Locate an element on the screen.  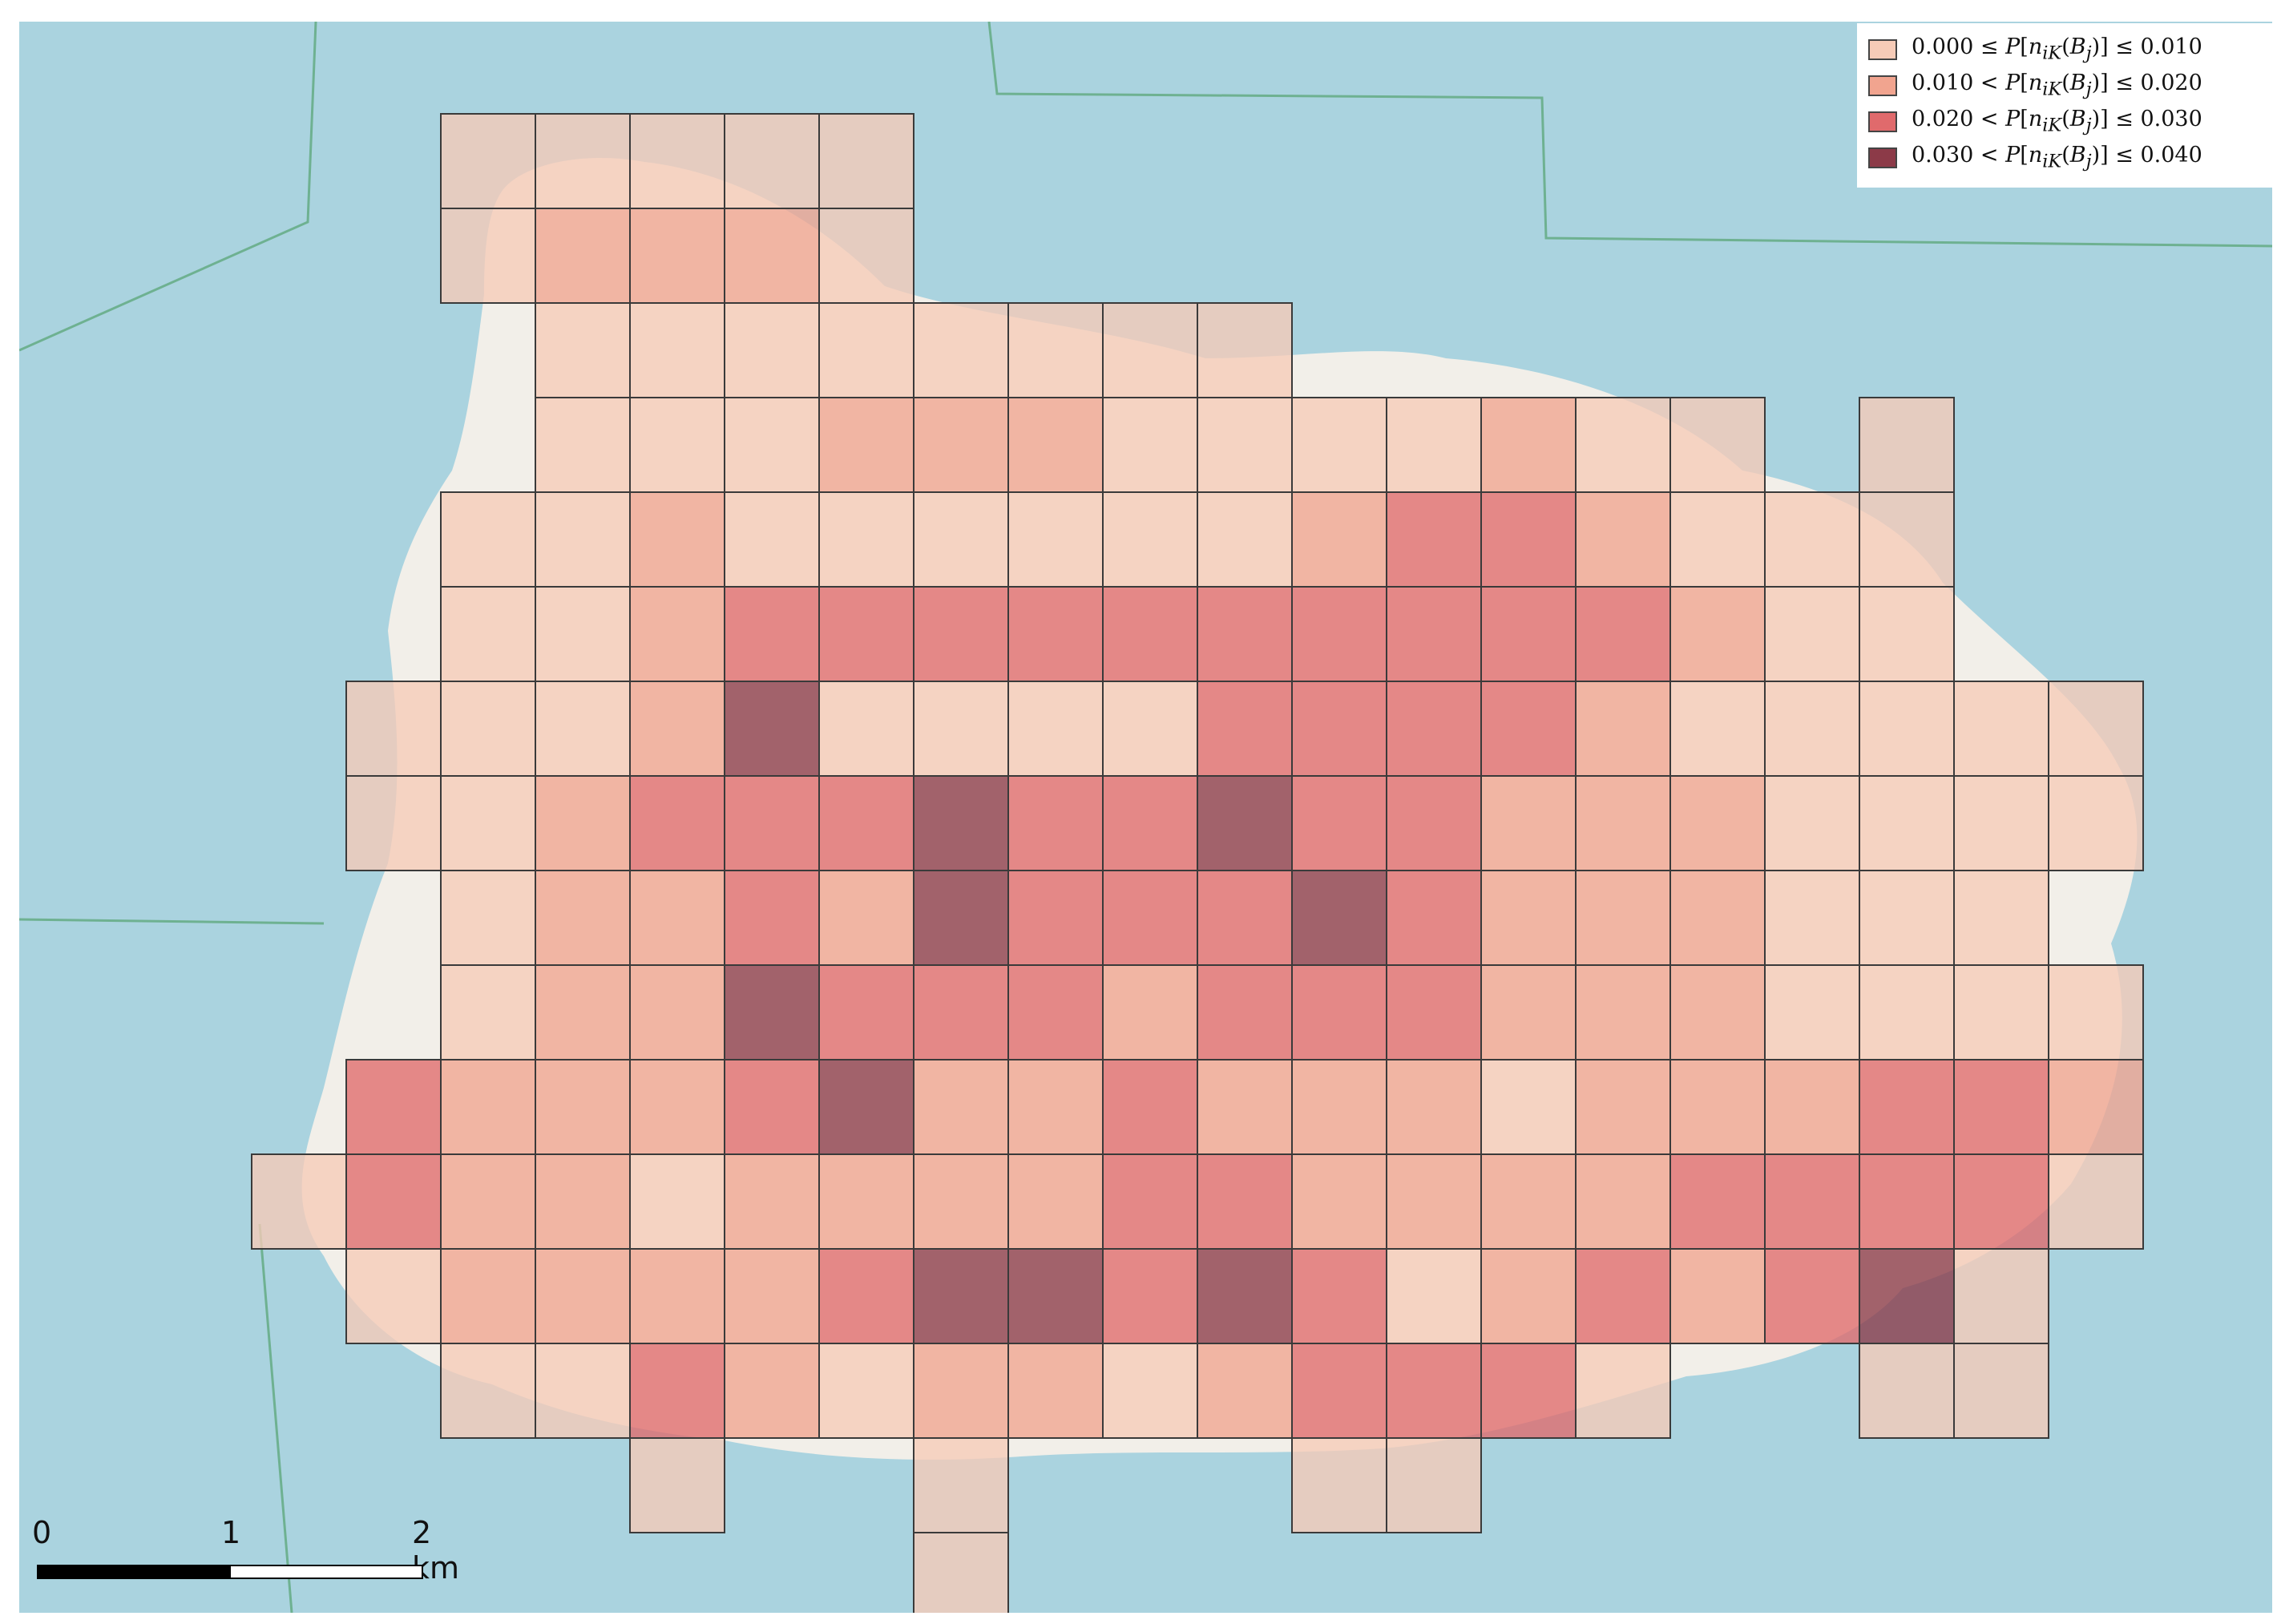
grid-cell-r4-c13 is located at coordinates (1528, 539).